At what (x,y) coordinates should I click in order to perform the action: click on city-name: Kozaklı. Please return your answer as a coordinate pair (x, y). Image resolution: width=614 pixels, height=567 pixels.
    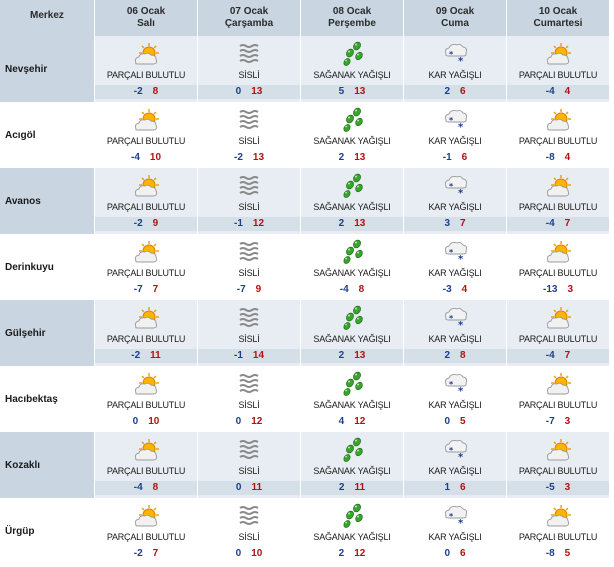
    Looking at the image, I should click on (47, 465).